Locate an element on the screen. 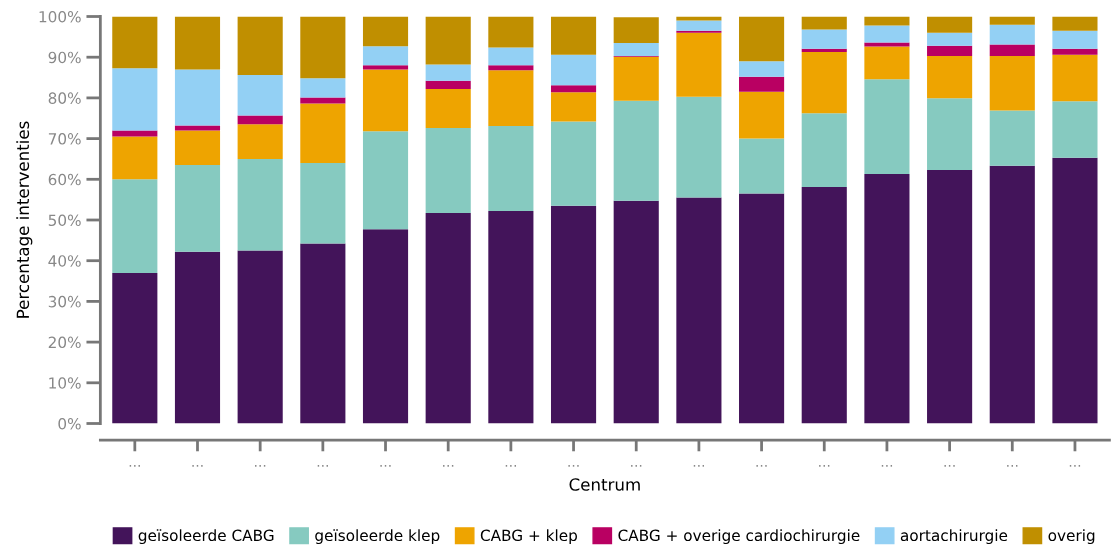 The width and height of the screenshot is (1115, 550). x-axis-title: Centrum is located at coordinates (604, 484).